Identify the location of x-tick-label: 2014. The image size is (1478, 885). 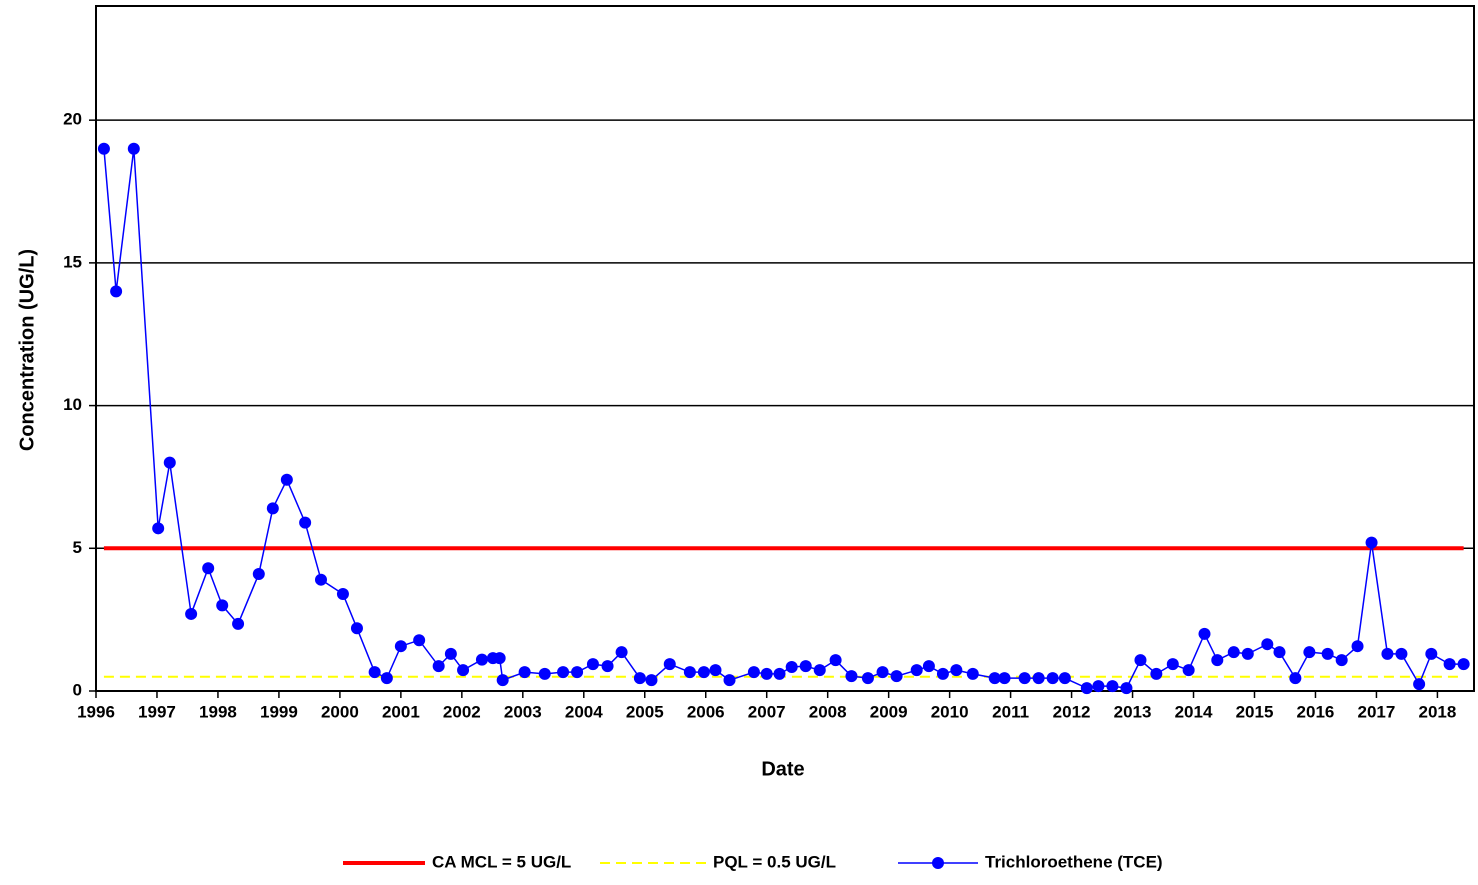
(1194, 711).